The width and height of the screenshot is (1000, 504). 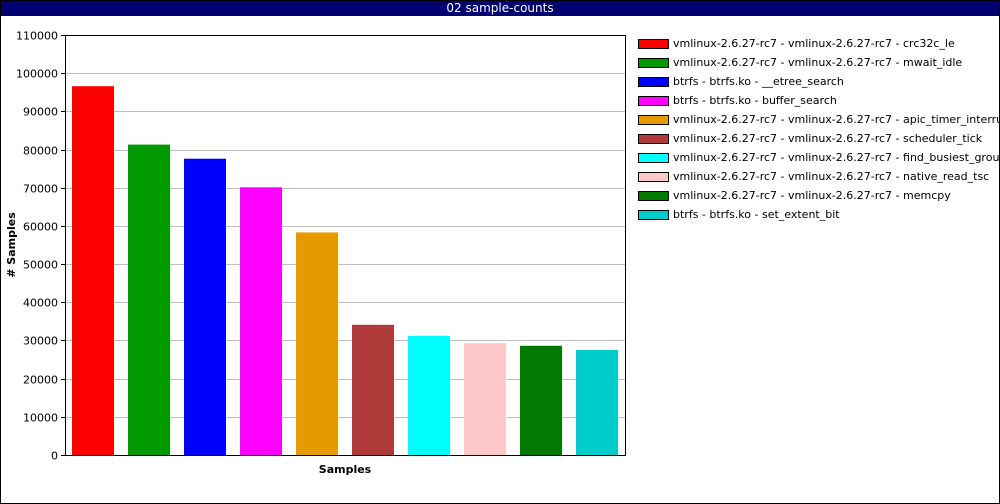 What do you see at coordinates (500, 8) in the screenshot?
I see `window-title: 02 sample-counts` at bounding box center [500, 8].